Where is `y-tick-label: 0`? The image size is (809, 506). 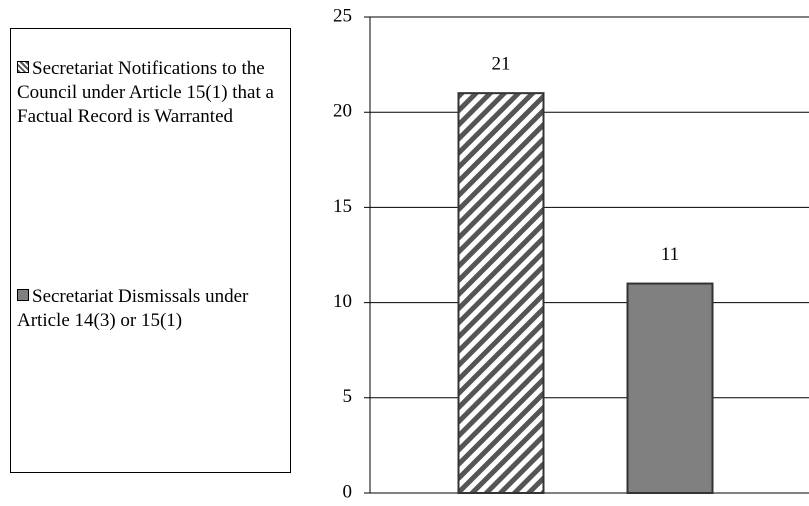 y-tick-label: 0 is located at coordinates (348, 491).